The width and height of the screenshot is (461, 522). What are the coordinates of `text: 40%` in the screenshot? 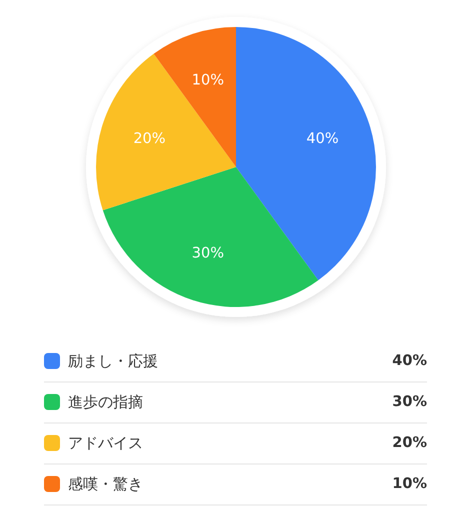 It's located at (409, 361).